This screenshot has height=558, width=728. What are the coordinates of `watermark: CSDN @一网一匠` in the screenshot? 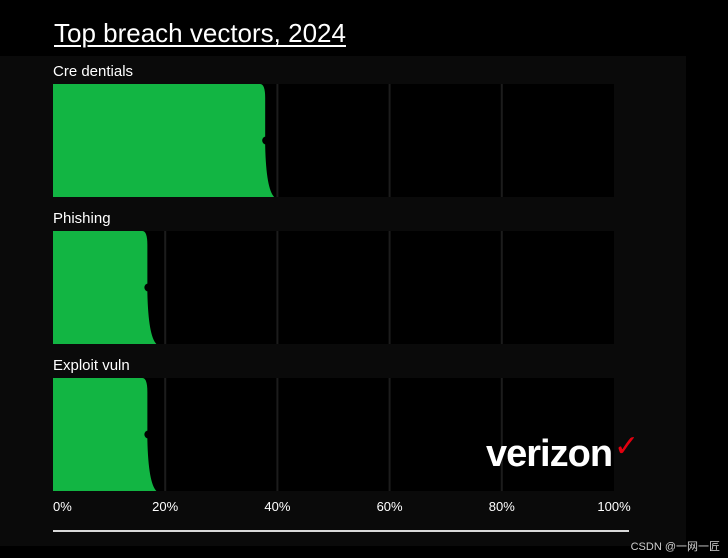 It's located at (675, 547).